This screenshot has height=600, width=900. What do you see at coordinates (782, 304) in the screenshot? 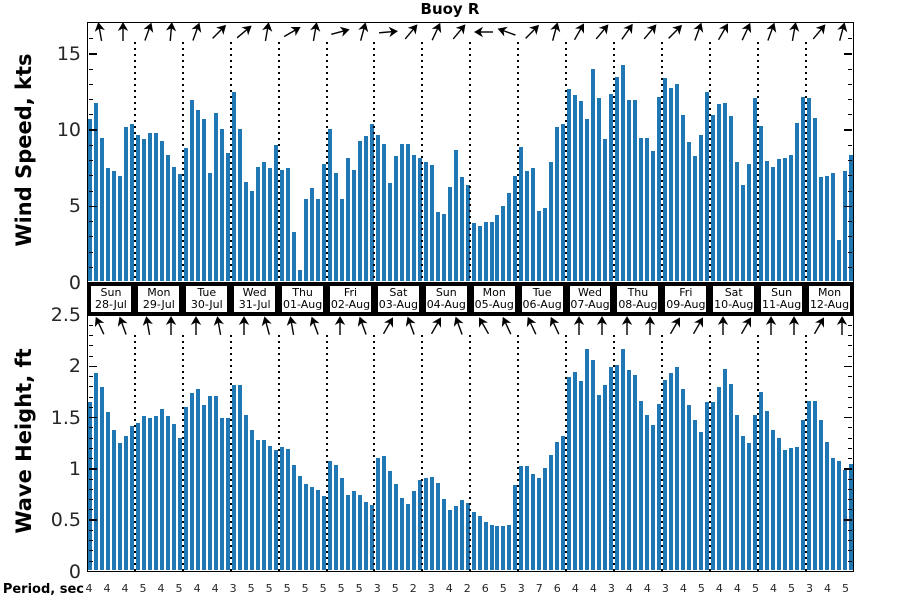
I see `day-date: 11-Aug` at bounding box center [782, 304].